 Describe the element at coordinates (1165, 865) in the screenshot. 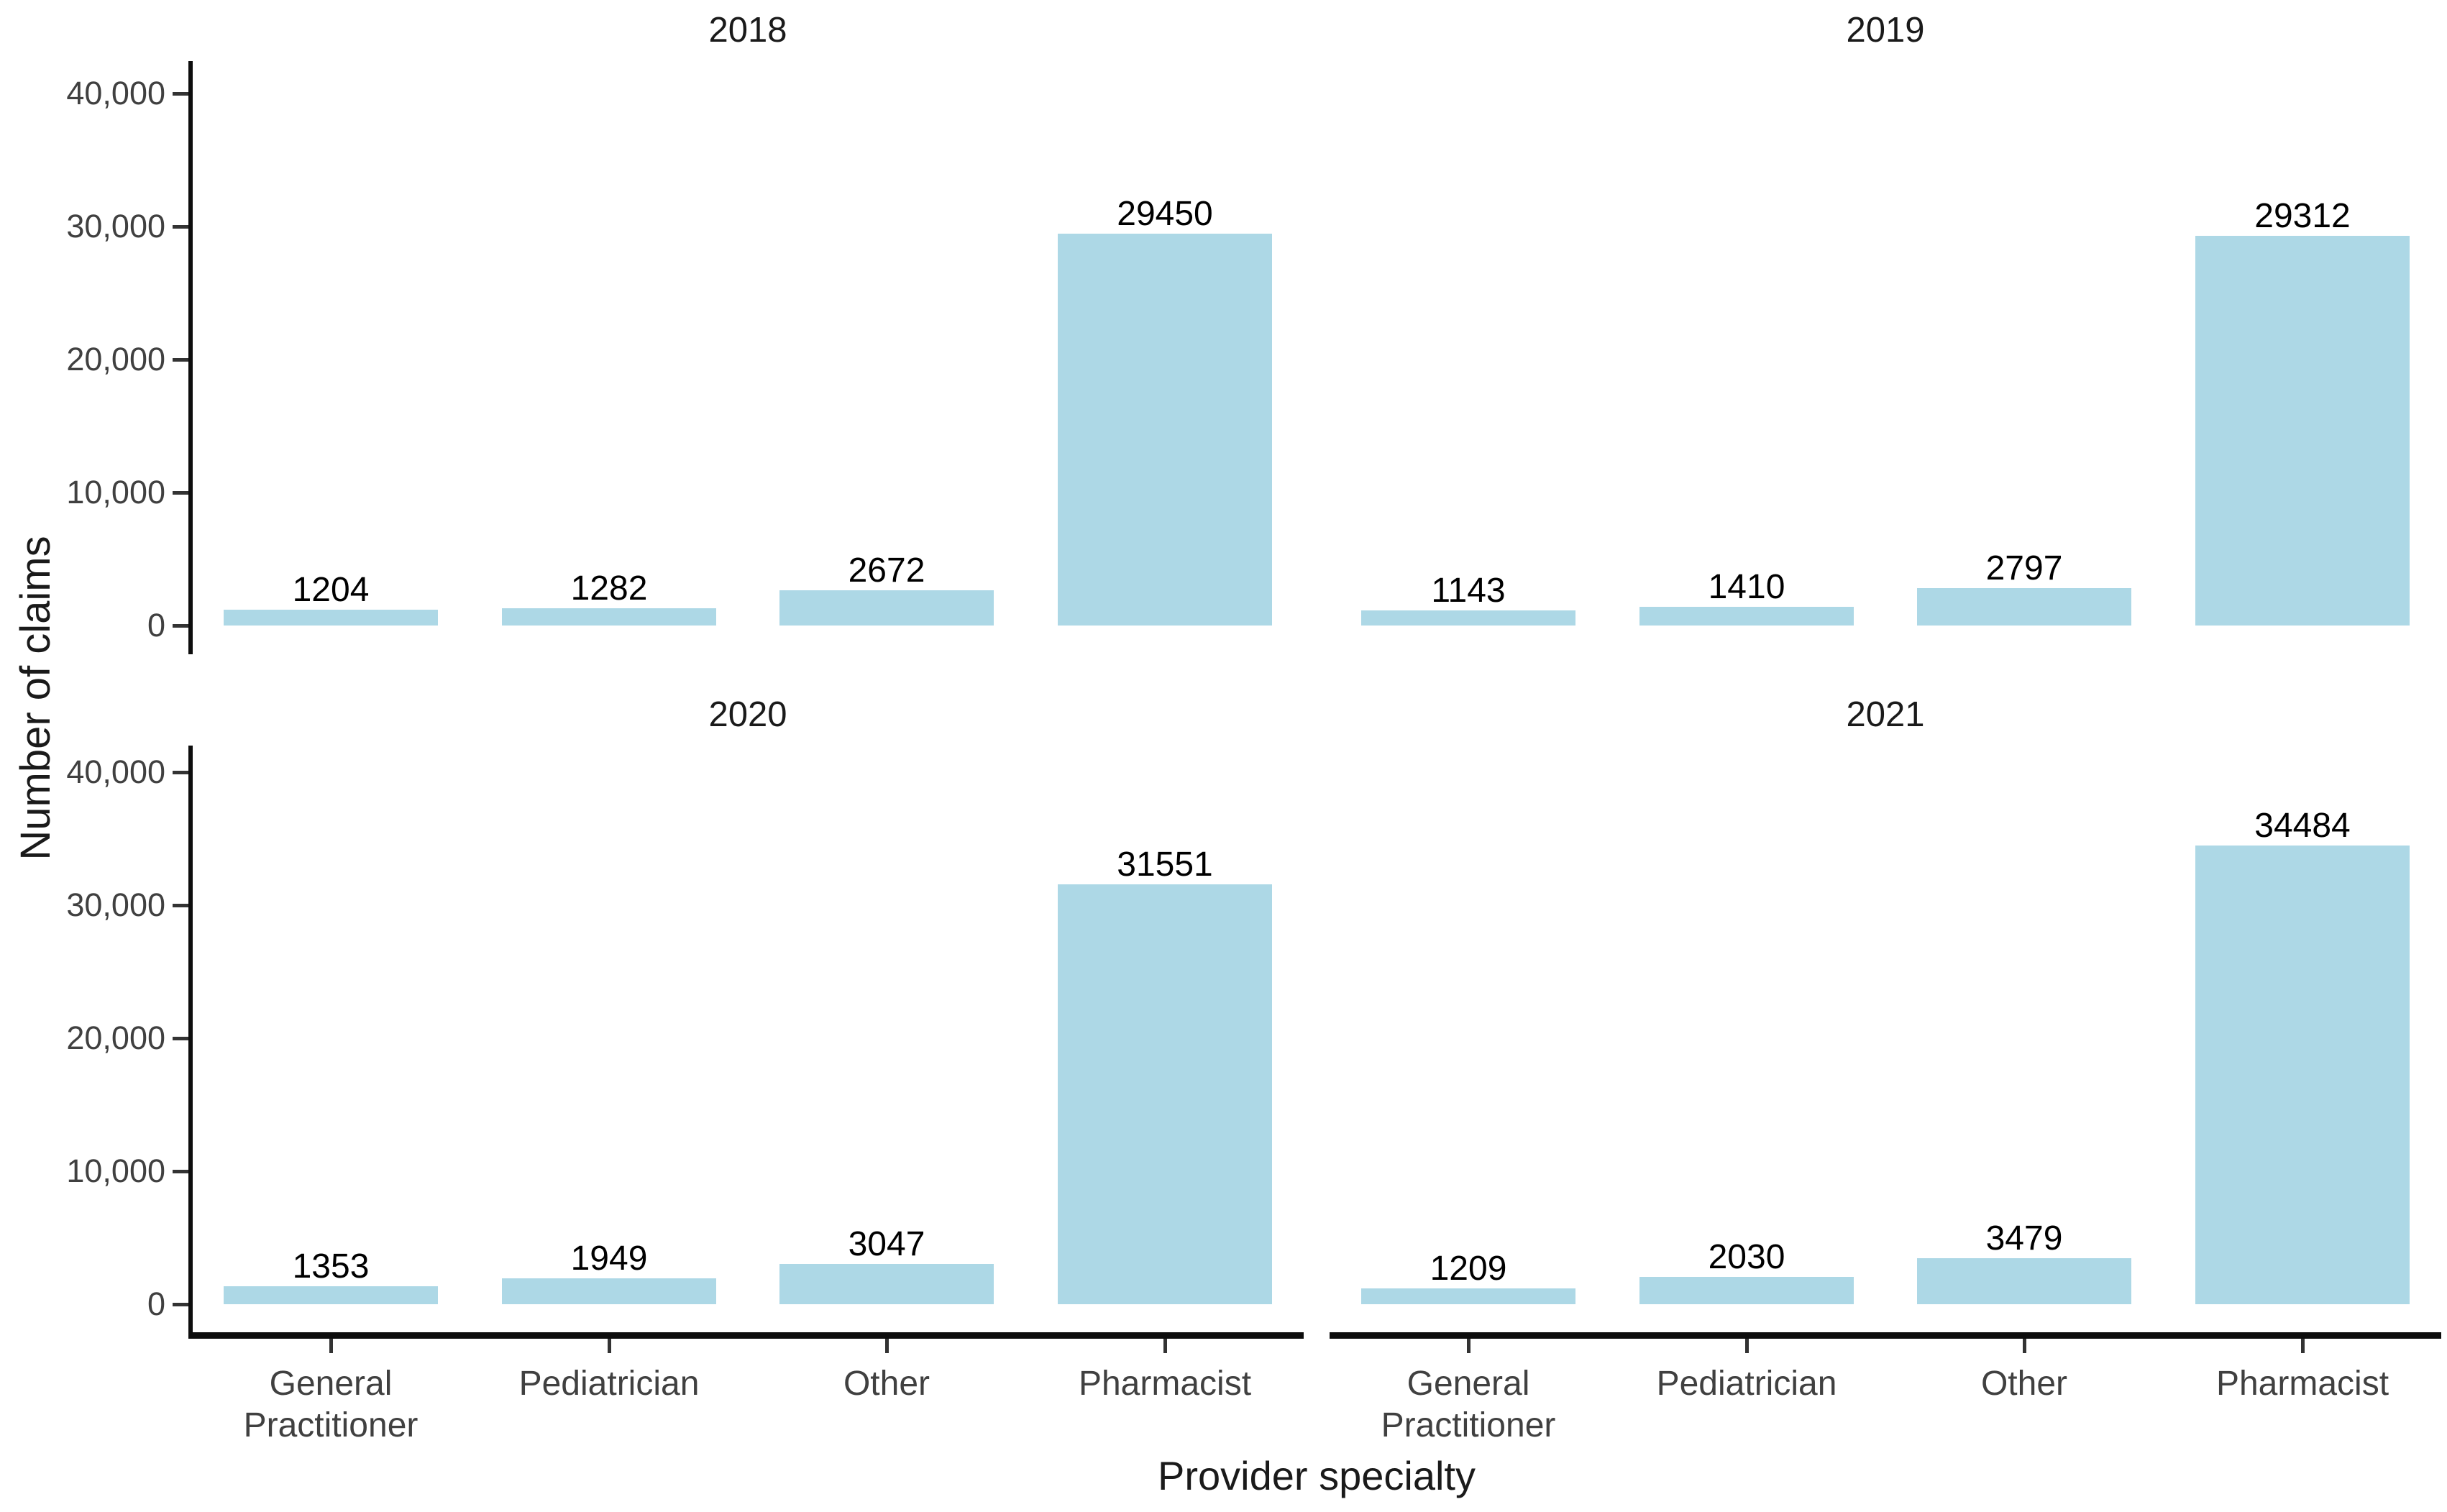

I see `bar-value-label: 31551` at that location.